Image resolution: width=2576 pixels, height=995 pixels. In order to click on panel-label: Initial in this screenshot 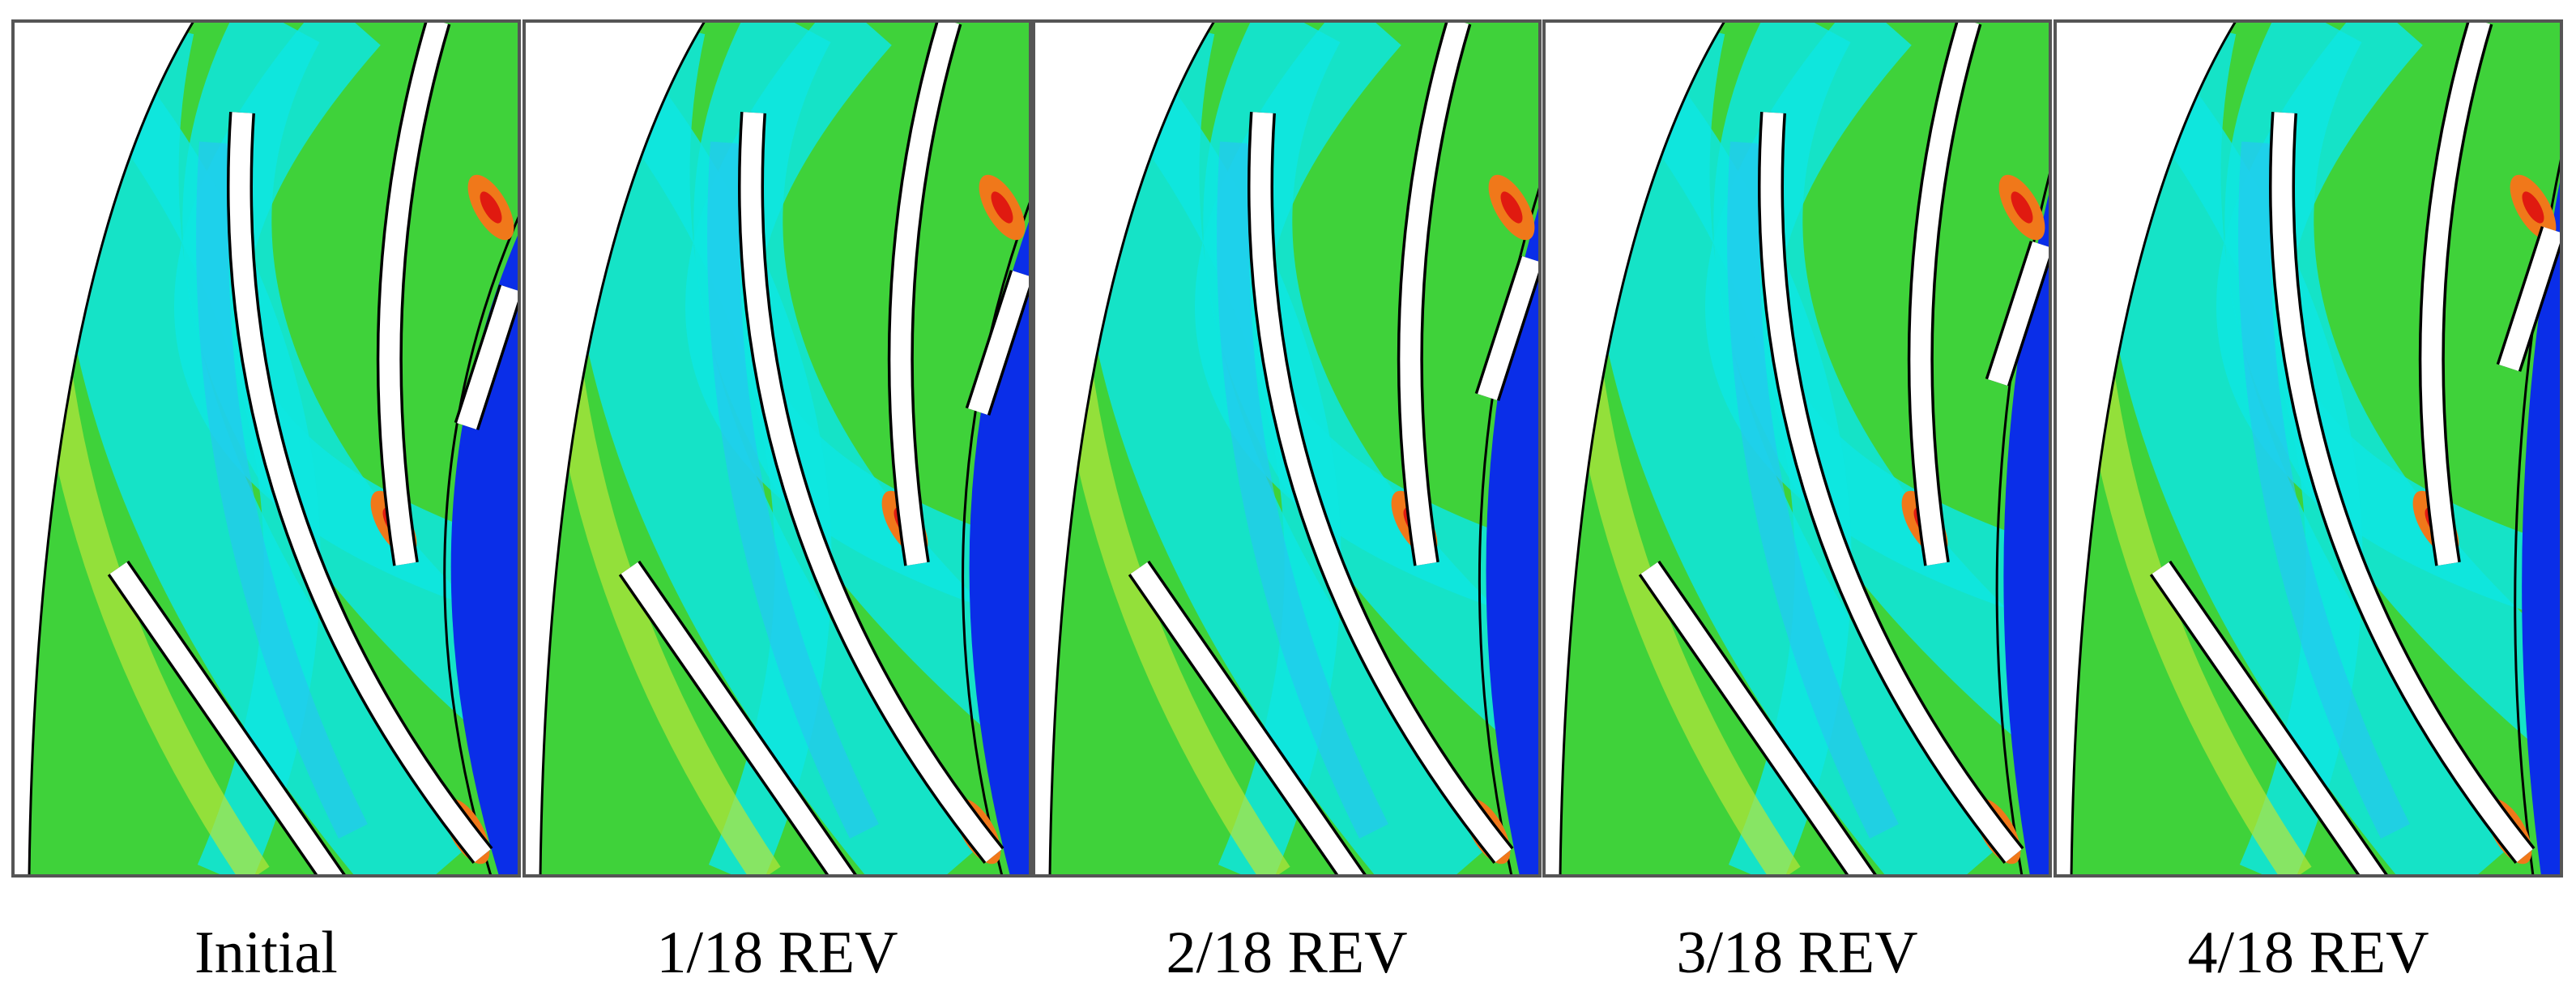, I will do `click(266, 953)`.